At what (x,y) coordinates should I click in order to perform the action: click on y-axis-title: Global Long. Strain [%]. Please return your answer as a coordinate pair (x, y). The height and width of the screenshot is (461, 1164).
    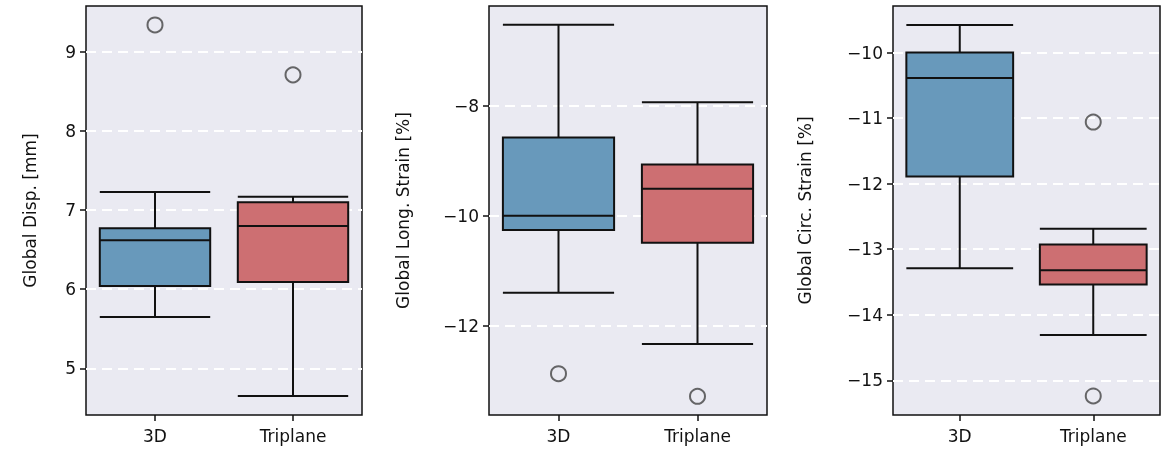
    Looking at the image, I should click on (402, 210).